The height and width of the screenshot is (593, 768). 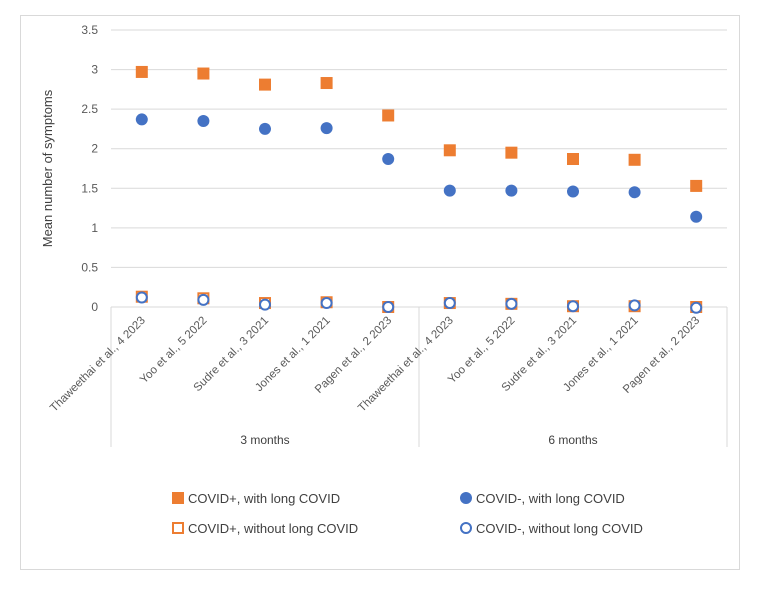 I want to click on legend-label: COVID-, with long COVID, so click(x=550, y=498).